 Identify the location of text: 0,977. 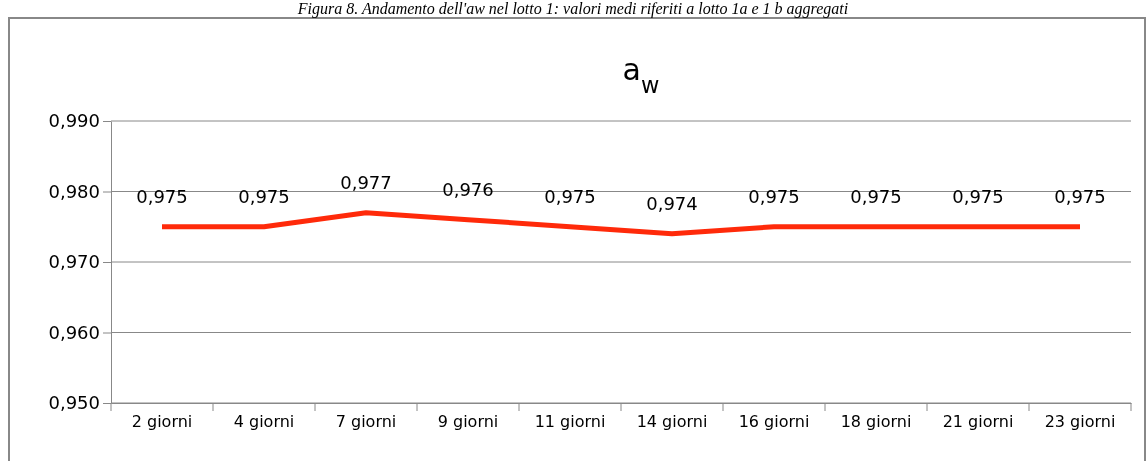
(366, 182).